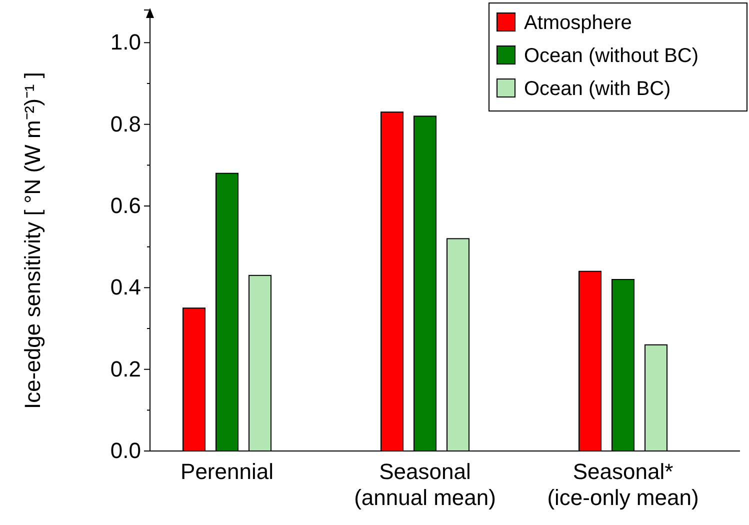  What do you see at coordinates (32, 240) in the screenshot?
I see `y-axis-title: Ice-edge sensitivity [ °N (W m⁻²)⁻¹ ]` at bounding box center [32, 240].